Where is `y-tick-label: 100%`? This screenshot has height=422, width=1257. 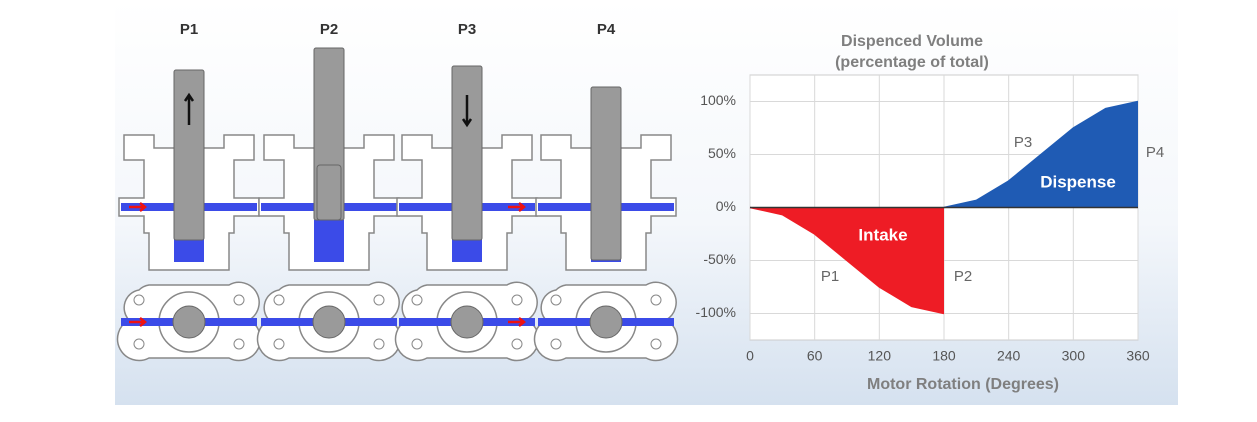 y-tick-label: 100% is located at coordinates (718, 100).